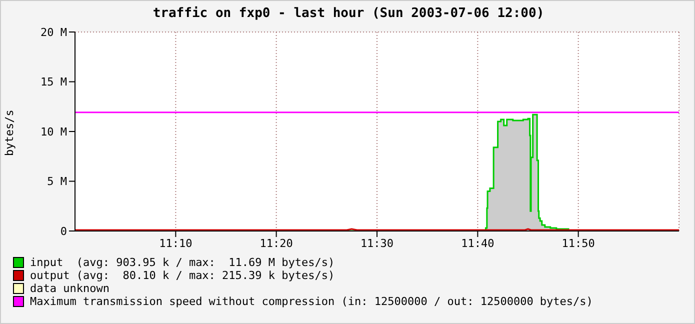 This screenshot has height=324, width=695. What do you see at coordinates (349, 13) in the screenshot?
I see `chart-title: traffic on fxp0 - last hour (Sun 2003-07-06 12:00)` at bounding box center [349, 13].